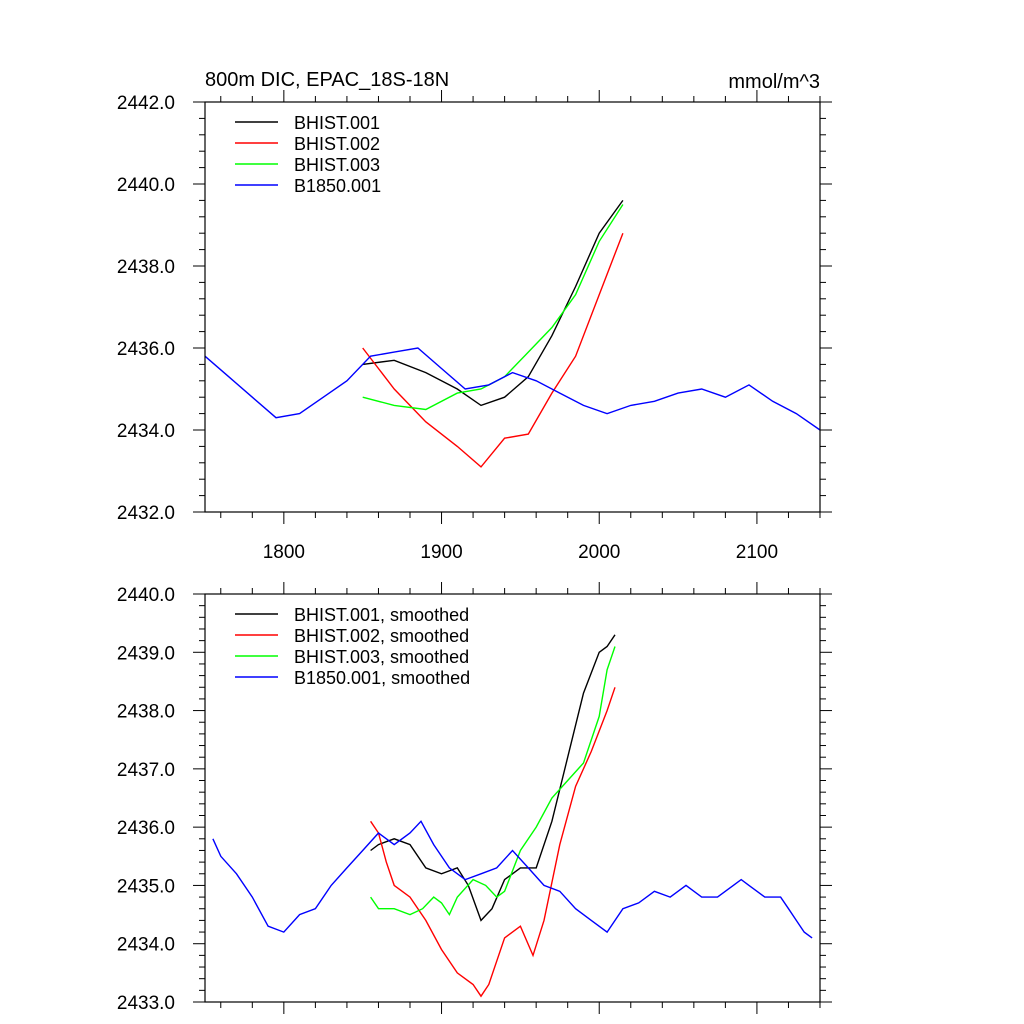 The height and width of the screenshot is (1024, 1024). I want to click on units-label: mmol/m^3, so click(774, 82).